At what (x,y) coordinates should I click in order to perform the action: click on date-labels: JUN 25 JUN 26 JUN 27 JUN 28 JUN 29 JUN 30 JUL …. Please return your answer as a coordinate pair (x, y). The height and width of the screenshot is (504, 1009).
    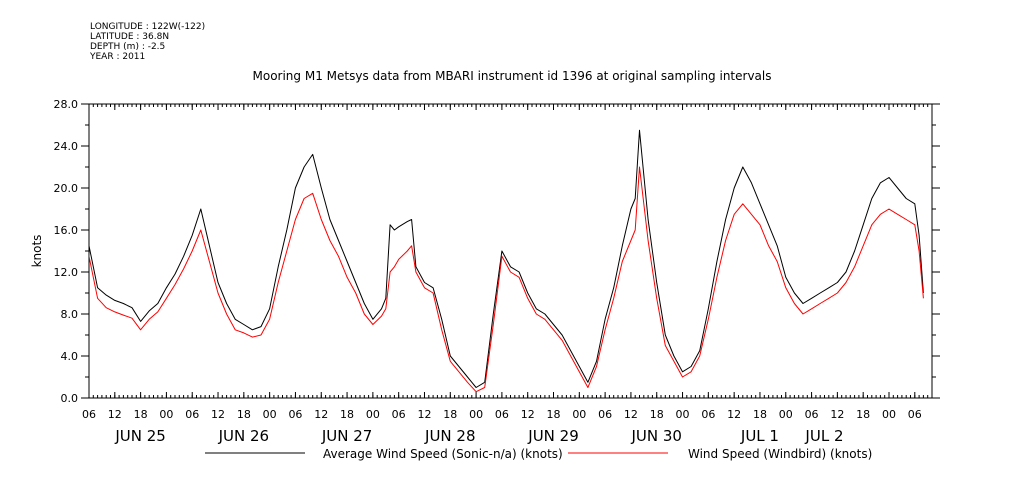
    Looking at the image, I should click on (478, 436).